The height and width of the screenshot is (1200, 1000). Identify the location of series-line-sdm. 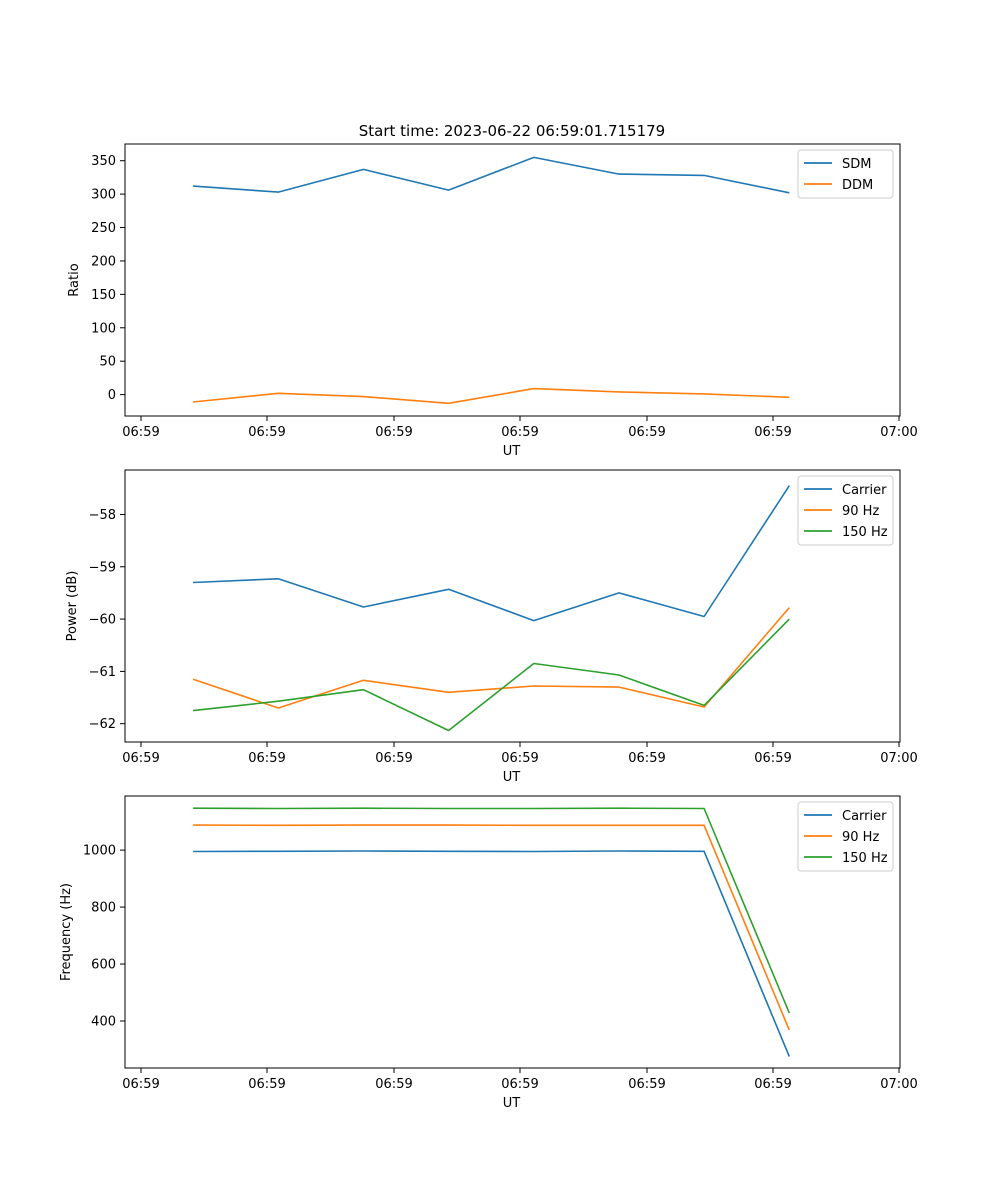
(491, 175).